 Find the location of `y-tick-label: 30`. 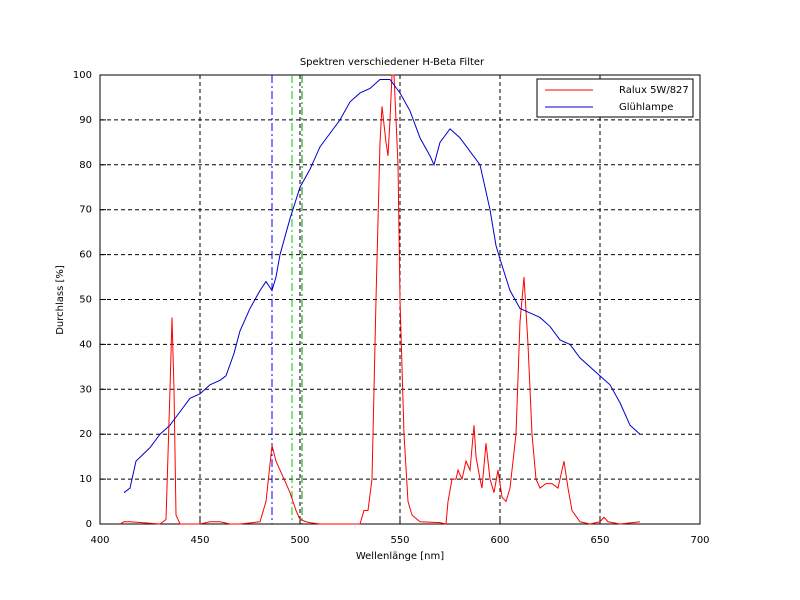

y-tick-label: 30 is located at coordinates (85, 389).